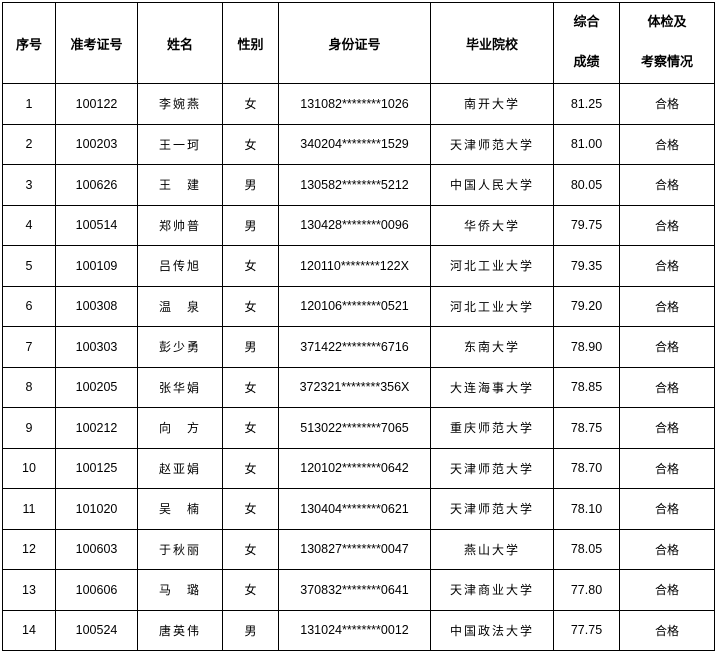 The height and width of the screenshot is (663, 717). What do you see at coordinates (354, 225) in the screenshot?
I see `cell-id-card: 130428********0096` at bounding box center [354, 225].